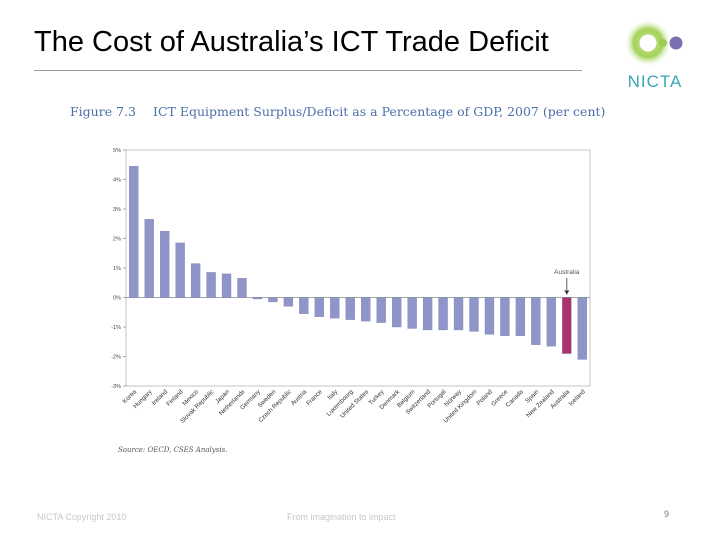 This screenshot has width=720, height=540. Describe the element at coordinates (134, 232) in the screenshot. I see `bar-korea` at that location.